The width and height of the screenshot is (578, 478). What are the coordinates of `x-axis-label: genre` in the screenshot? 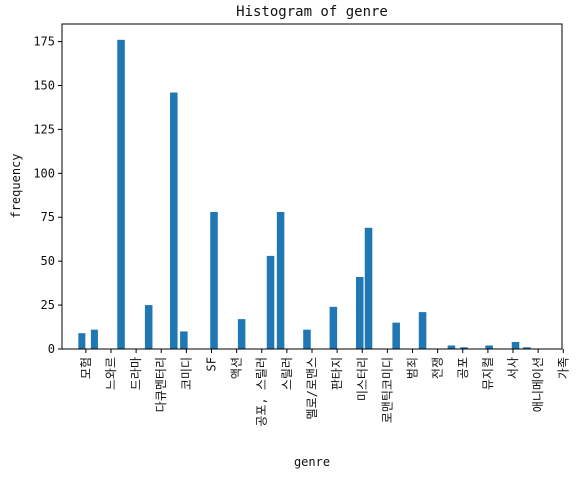 It's located at (312, 462).